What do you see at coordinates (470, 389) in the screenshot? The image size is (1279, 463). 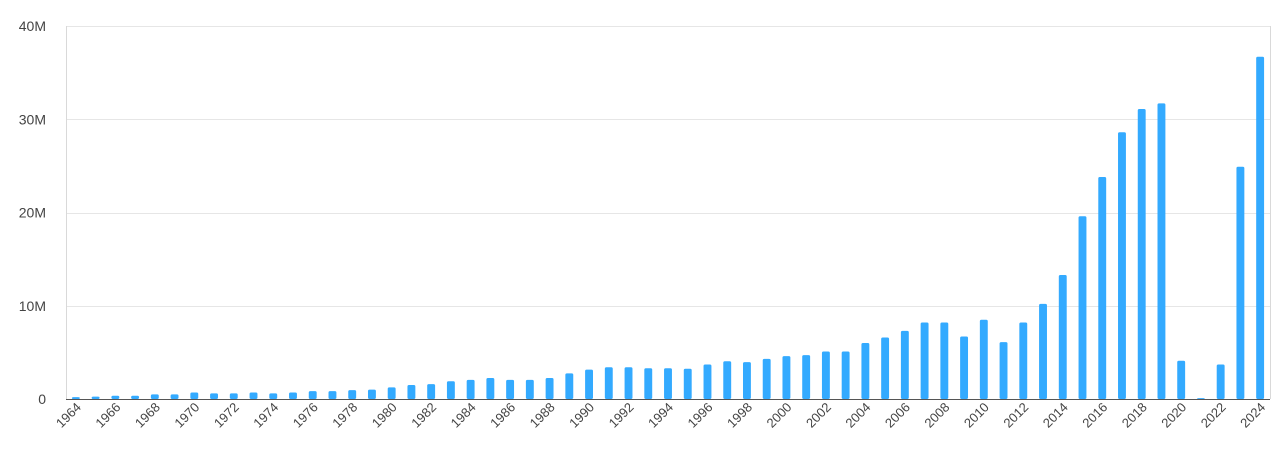 I see `bar-1984` at bounding box center [470, 389].